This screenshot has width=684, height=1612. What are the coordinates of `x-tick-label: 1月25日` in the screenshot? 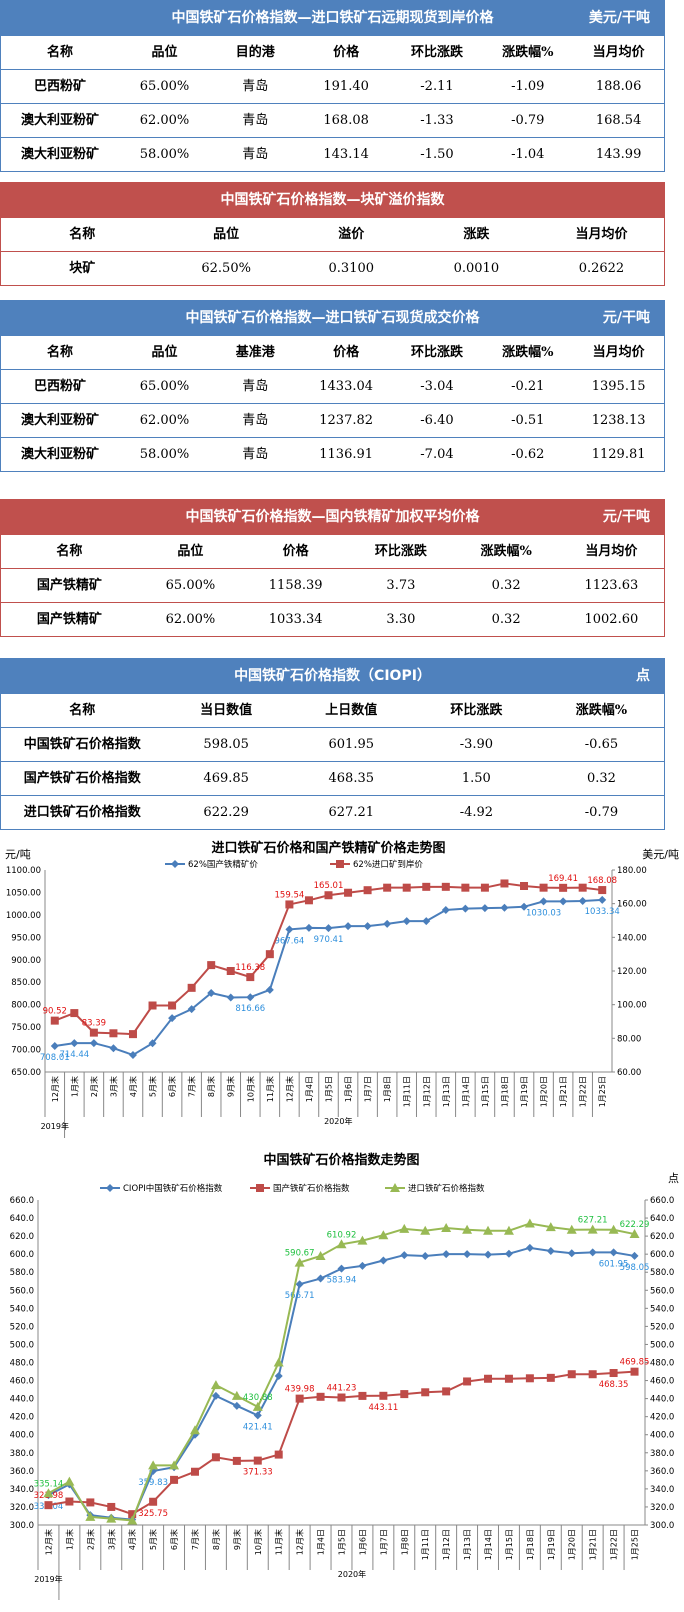 It's located at (635, 1544).